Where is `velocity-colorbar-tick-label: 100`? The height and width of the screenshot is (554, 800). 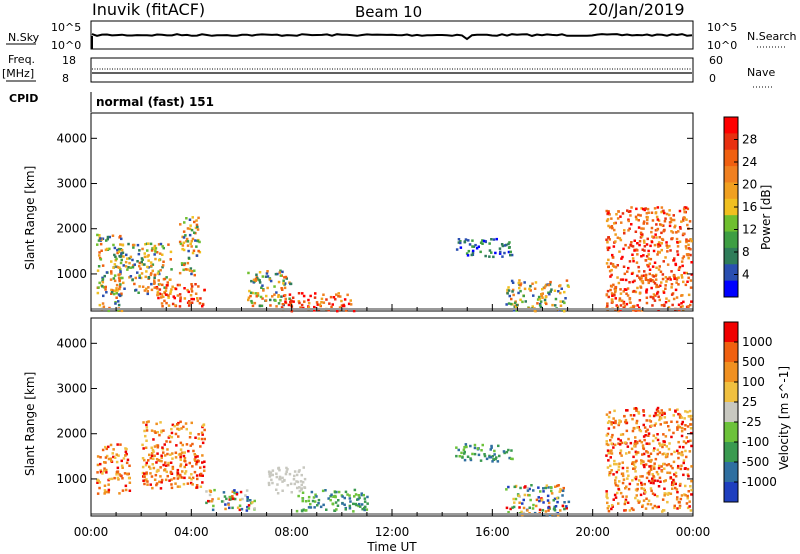 velocity-colorbar-tick-label: 100 is located at coordinates (753, 382).